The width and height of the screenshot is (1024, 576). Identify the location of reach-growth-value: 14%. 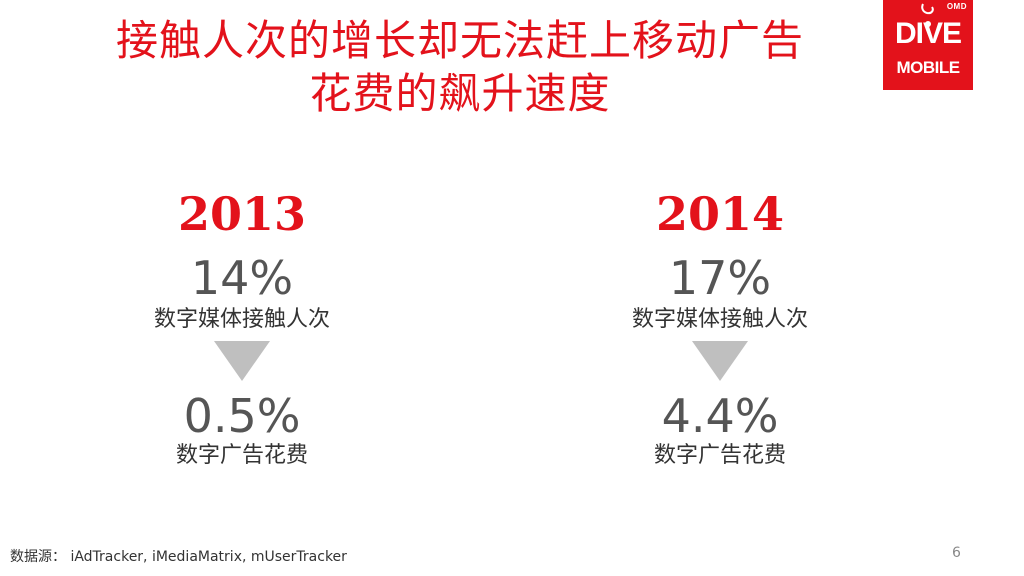
(242, 278).